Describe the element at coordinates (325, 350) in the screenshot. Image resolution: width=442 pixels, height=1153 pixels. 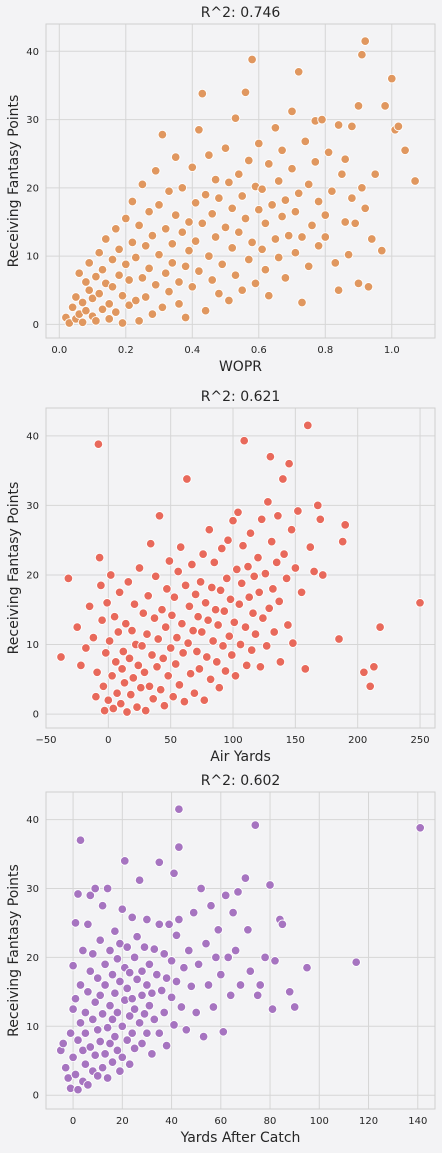
I see `x-tick-label: 0.8` at that location.